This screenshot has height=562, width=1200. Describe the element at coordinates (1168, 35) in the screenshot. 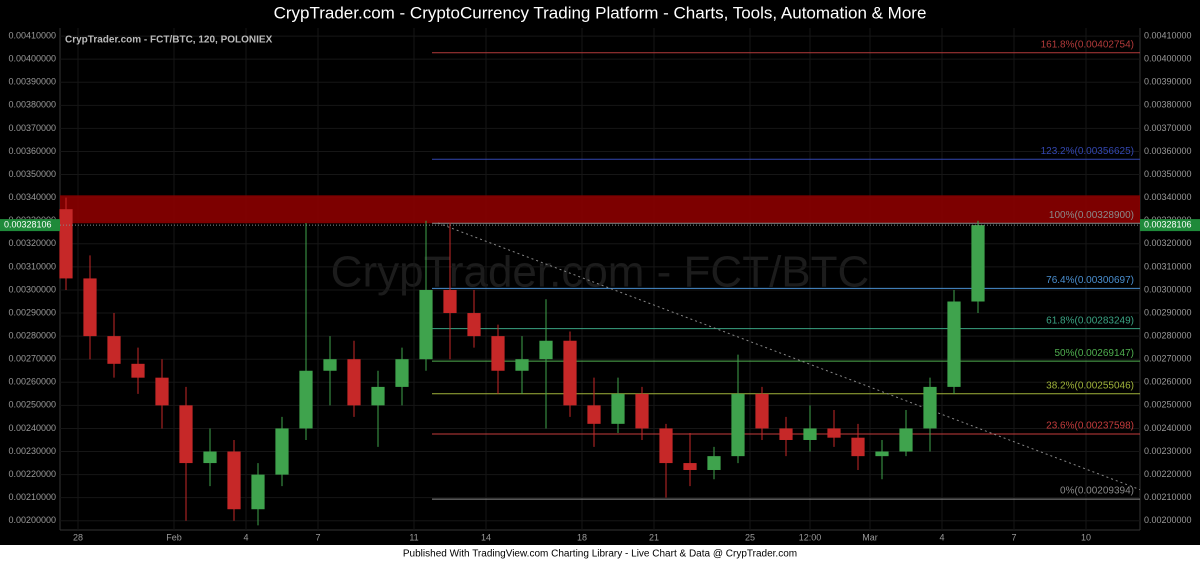

I see `y2-tick-label: 0.00410000` at that location.